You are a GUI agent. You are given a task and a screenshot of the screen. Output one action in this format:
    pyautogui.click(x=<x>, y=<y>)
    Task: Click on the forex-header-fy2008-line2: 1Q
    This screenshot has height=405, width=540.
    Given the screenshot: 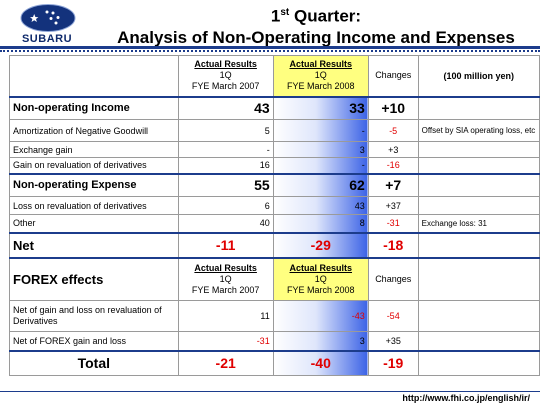 What is the action you would take?
    pyautogui.click(x=320, y=278)
    